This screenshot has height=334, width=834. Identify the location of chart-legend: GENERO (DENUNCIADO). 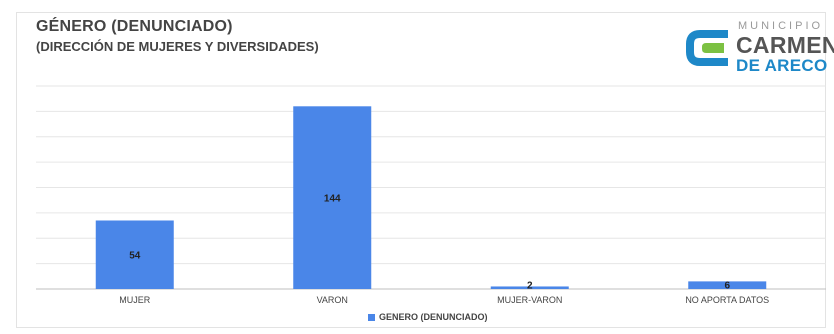
(428, 317).